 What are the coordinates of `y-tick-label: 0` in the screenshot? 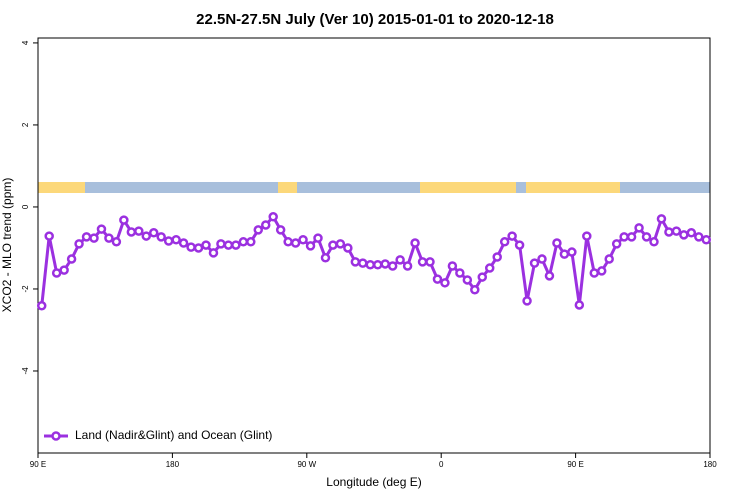 It's located at (25, 206).